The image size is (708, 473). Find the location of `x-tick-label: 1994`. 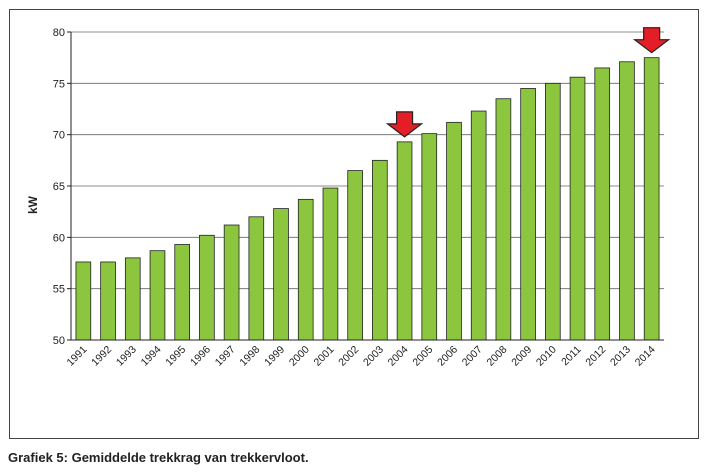

x-tick-label: 1994 is located at coordinates (151, 356).